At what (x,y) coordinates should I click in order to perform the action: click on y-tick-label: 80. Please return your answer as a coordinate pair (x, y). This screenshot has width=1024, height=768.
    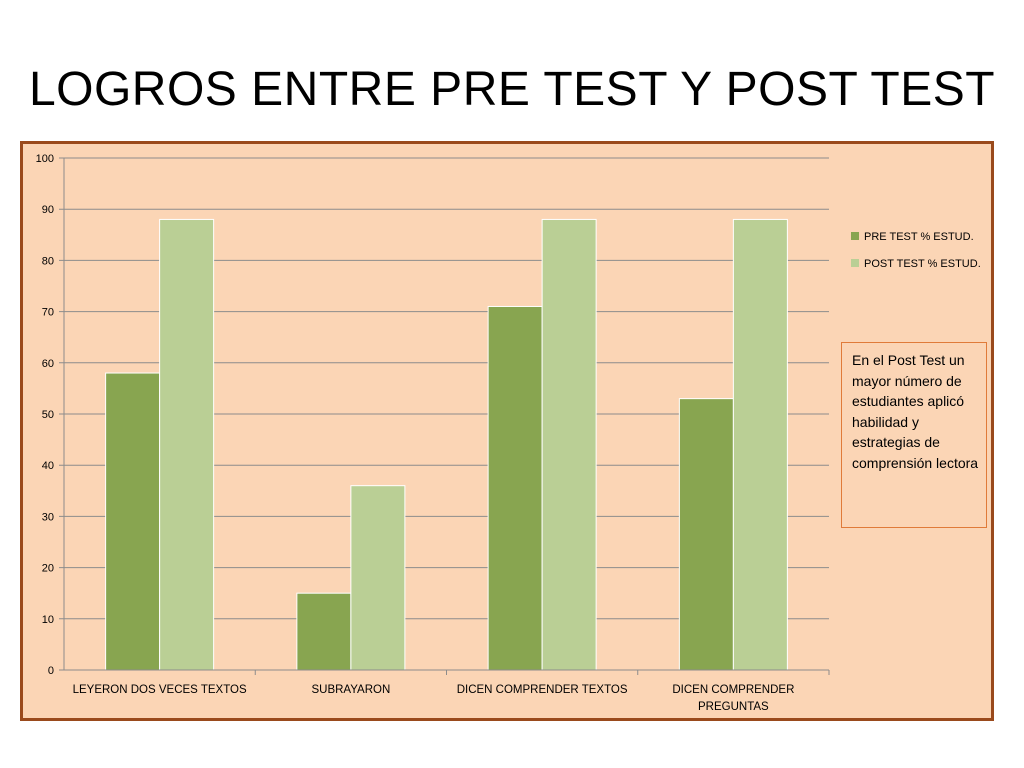
    Looking at the image, I should click on (48, 261).